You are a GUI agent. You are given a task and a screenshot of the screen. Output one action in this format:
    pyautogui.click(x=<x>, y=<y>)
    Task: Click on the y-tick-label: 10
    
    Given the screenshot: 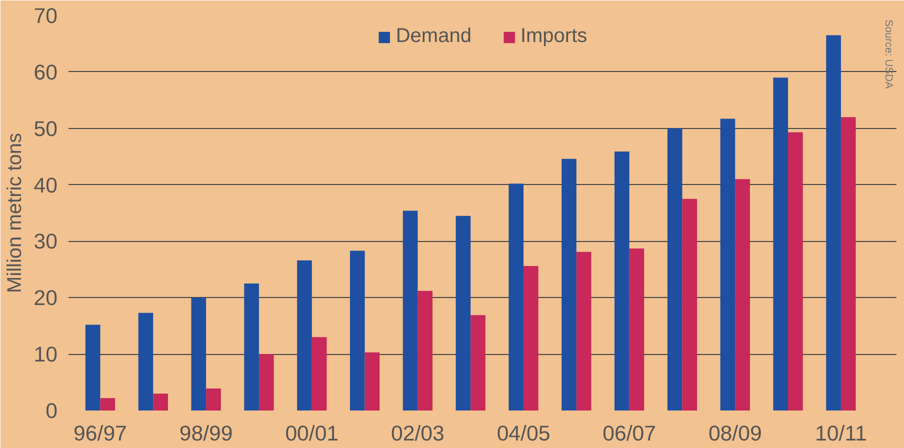 What is the action you would take?
    pyautogui.click(x=46, y=354)
    